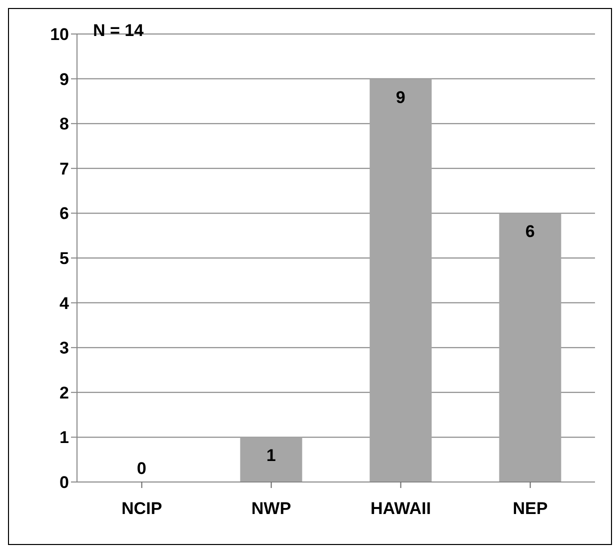  I want to click on annotation: N = 14, so click(118, 31).